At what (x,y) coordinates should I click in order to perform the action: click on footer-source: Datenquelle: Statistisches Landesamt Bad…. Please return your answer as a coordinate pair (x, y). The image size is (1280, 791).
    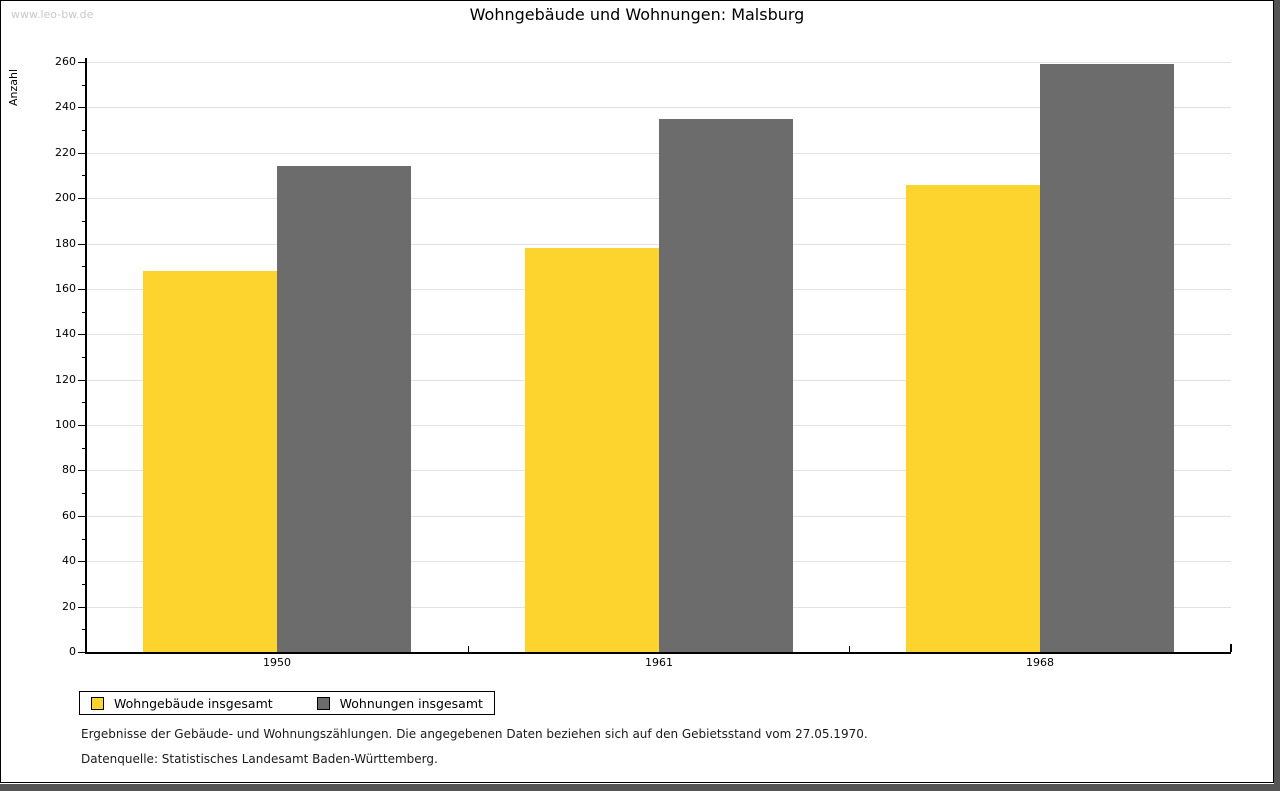
    Looking at the image, I should click on (259, 759).